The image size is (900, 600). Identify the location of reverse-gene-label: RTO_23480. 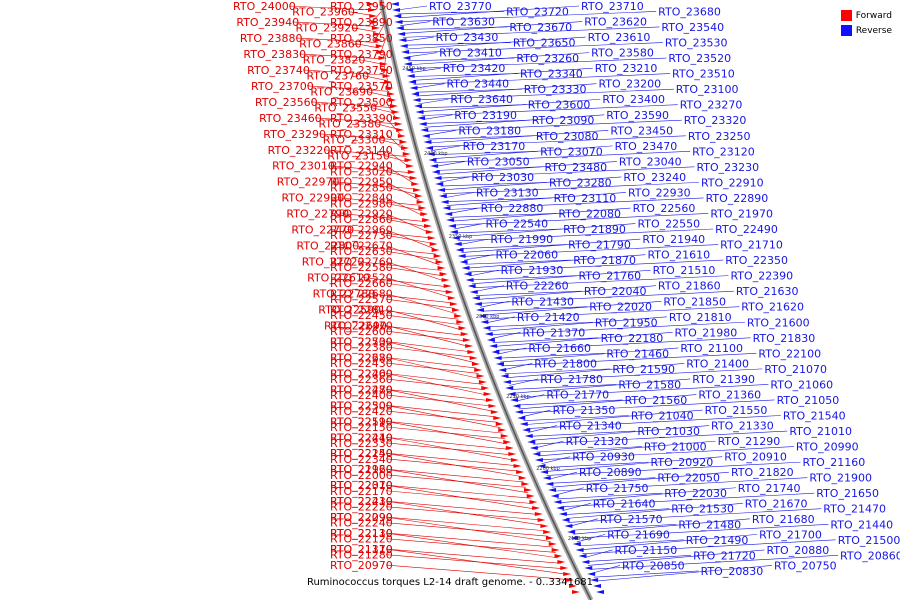
(575, 167).